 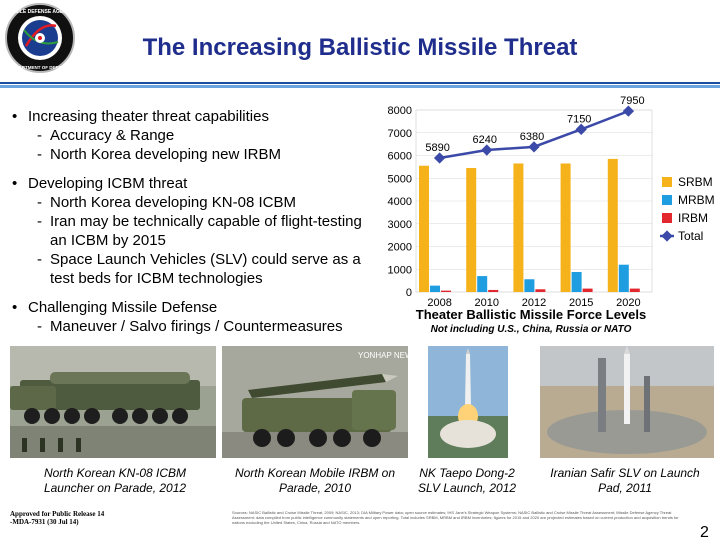 I want to click on legend-marker-total, so click(x=667, y=236).